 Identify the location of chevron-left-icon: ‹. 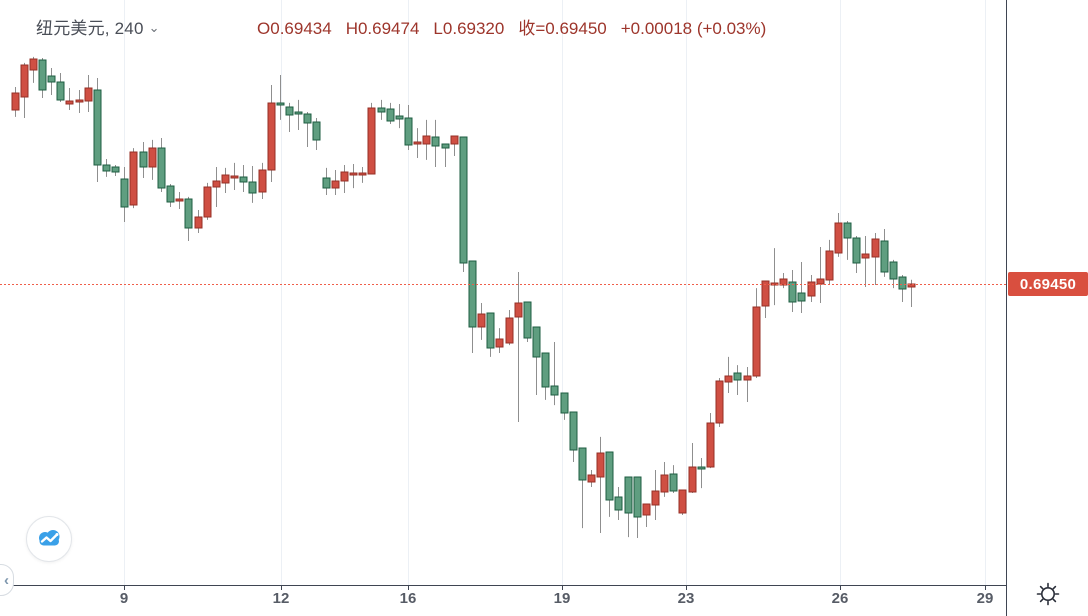
(6, 580).